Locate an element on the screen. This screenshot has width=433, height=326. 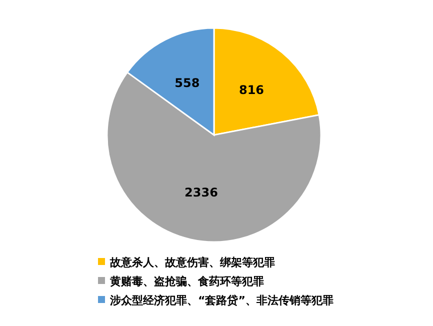
legend-label: 黄赌毒、盗抢骗、食药环等犯罪 is located at coordinates (186, 281).